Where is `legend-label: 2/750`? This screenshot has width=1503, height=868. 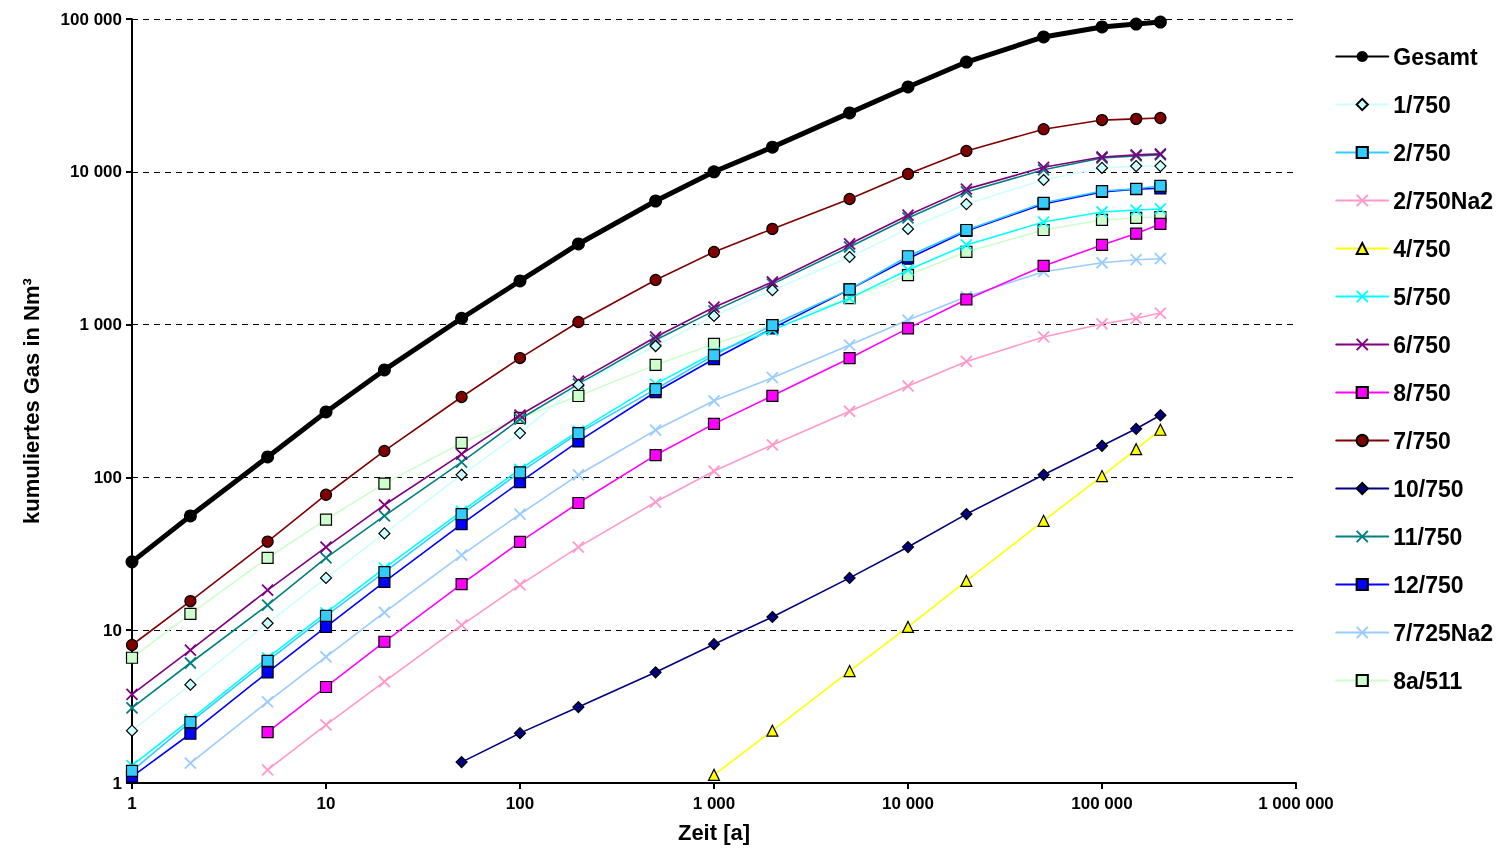 legend-label: 2/750 is located at coordinates (1422, 152).